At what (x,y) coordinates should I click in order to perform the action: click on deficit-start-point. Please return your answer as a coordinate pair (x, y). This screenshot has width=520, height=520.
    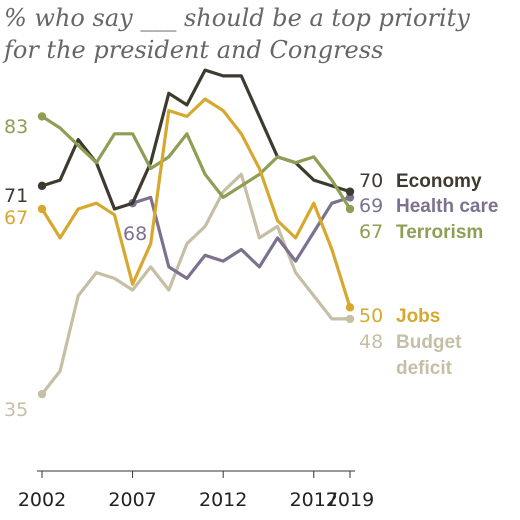
    Looking at the image, I should click on (42, 394).